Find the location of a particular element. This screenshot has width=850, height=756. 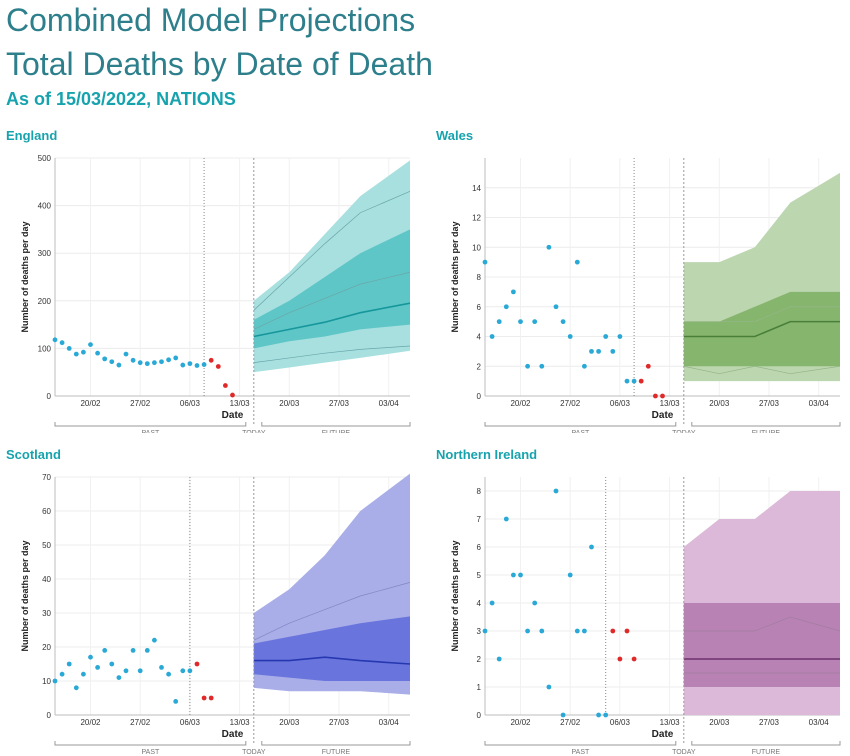

projection-inner-band is located at coordinates (331, 289).